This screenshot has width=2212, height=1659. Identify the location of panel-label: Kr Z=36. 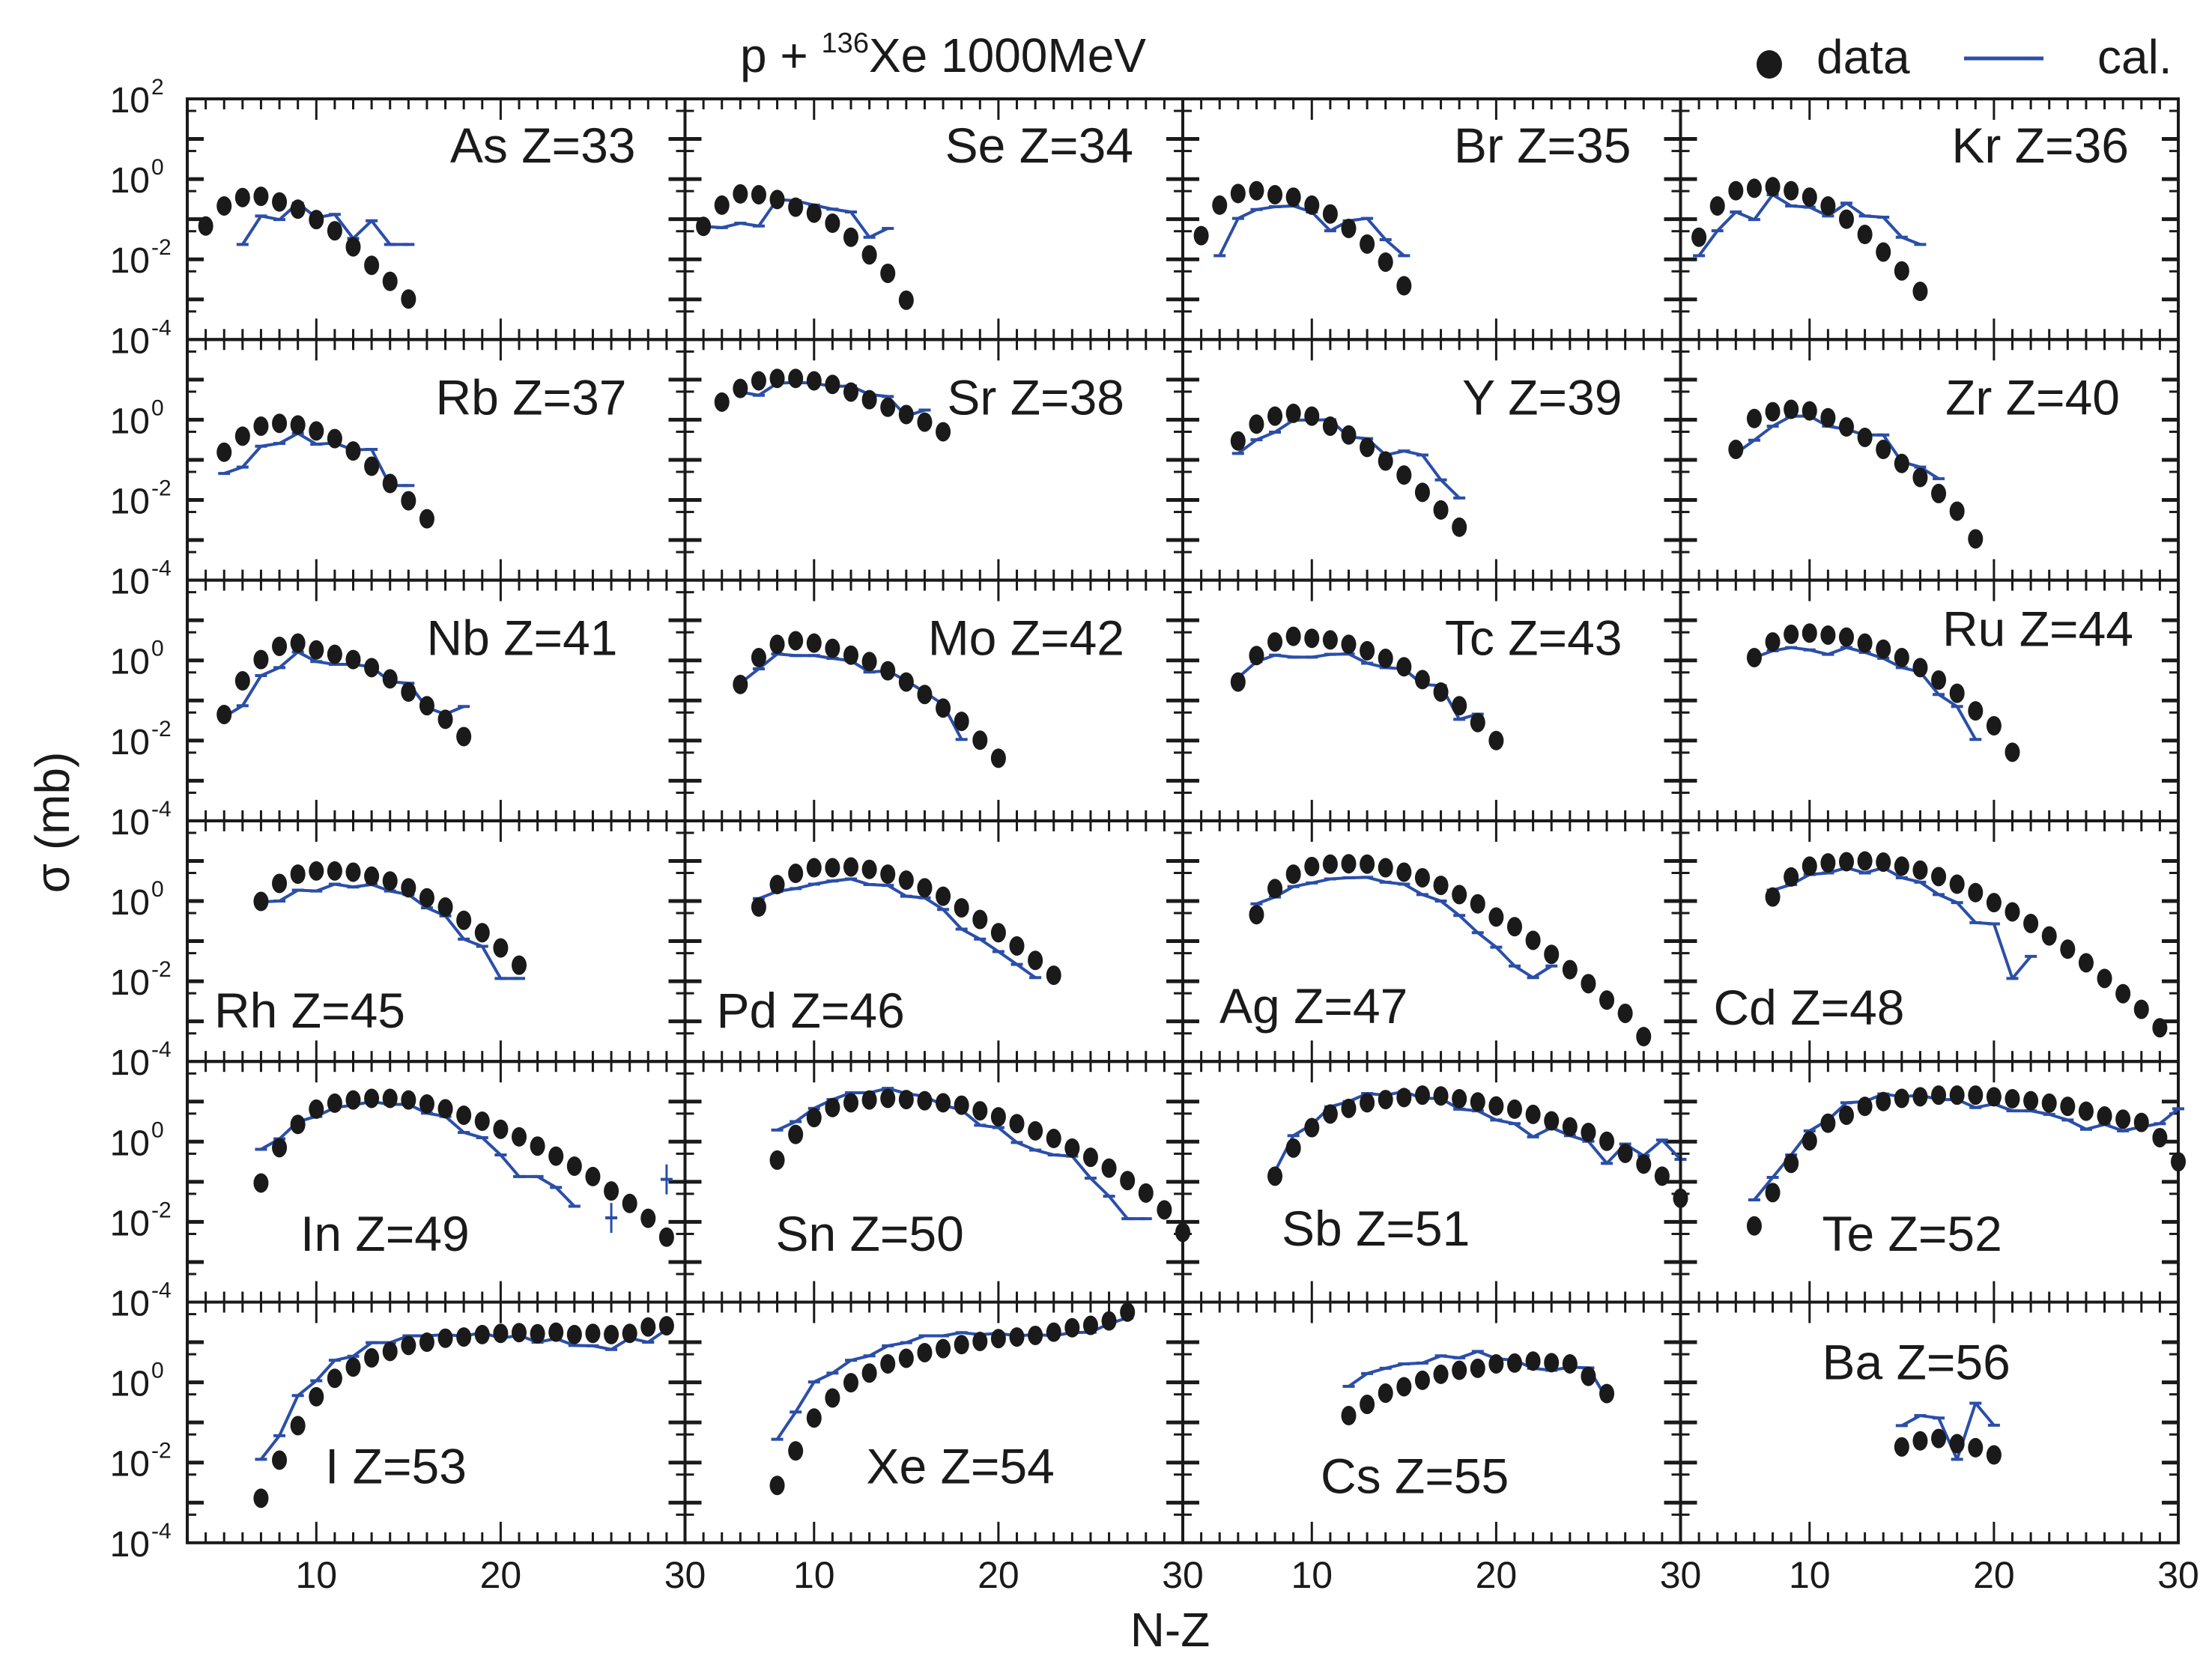
(2040, 145).